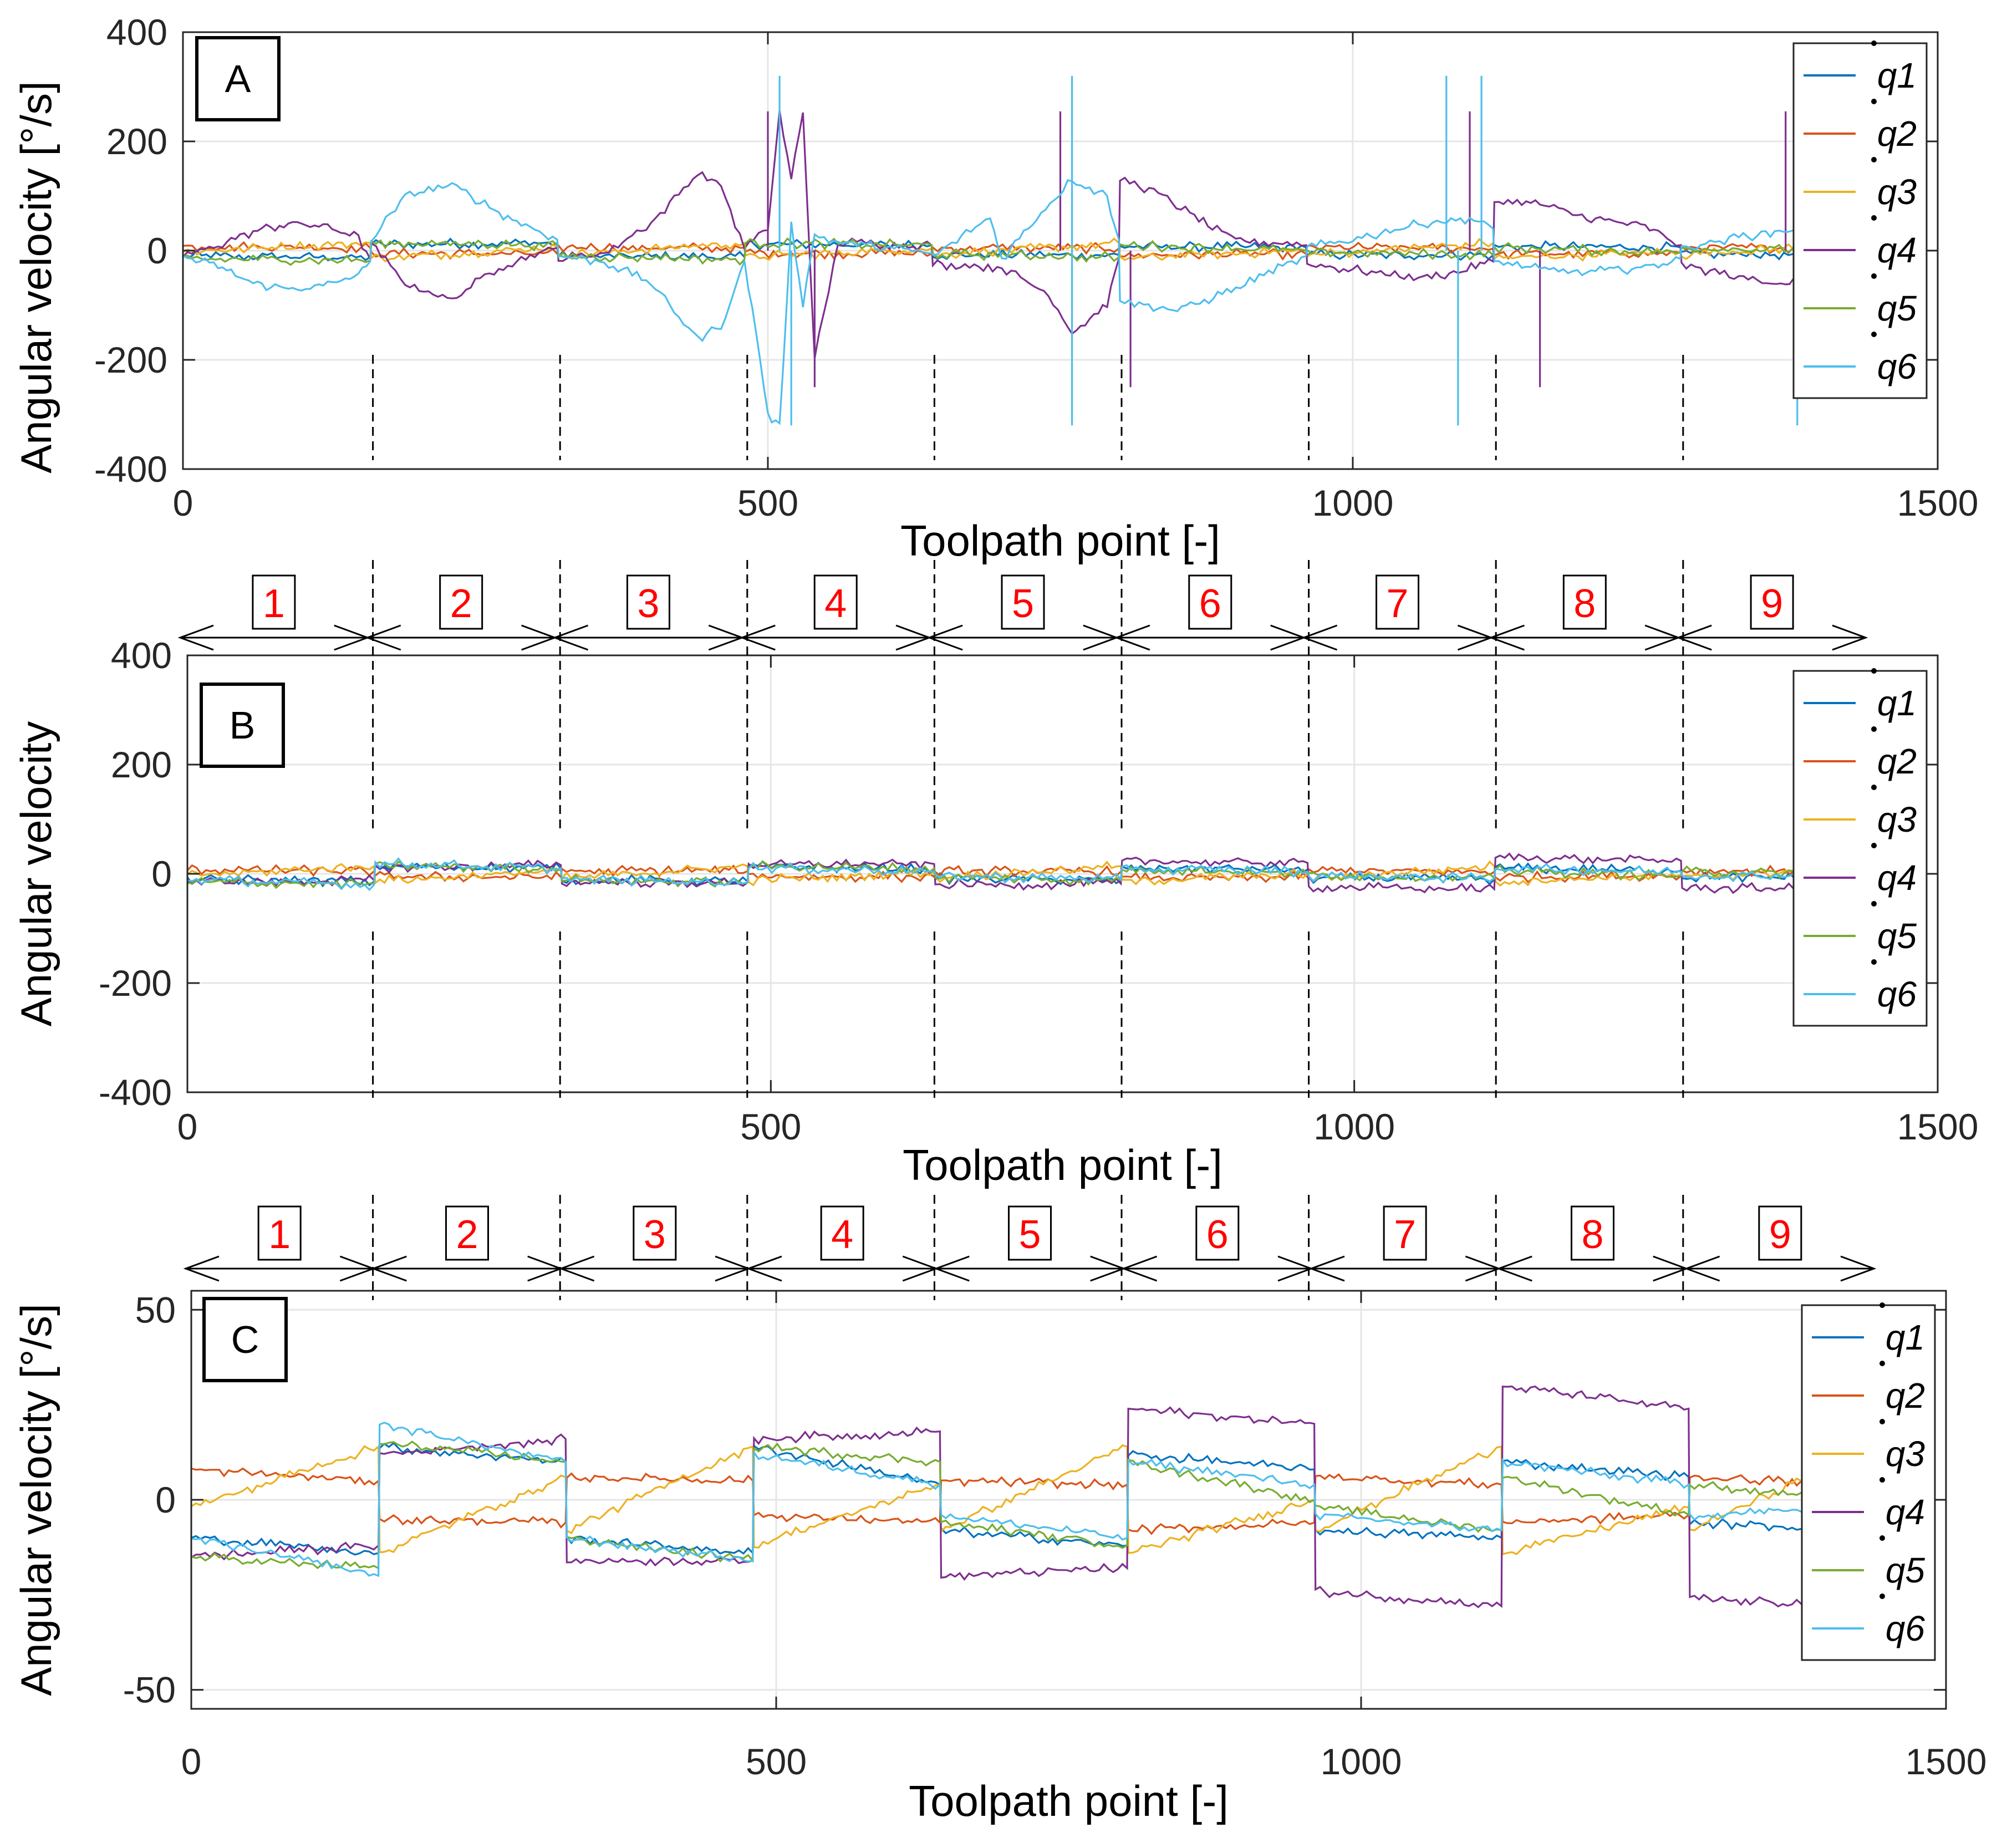 The width and height of the screenshot is (2002, 1848). What do you see at coordinates (183, 503) in the screenshot?
I see `x-tick-label: 0` at bounding box center [183, 503].